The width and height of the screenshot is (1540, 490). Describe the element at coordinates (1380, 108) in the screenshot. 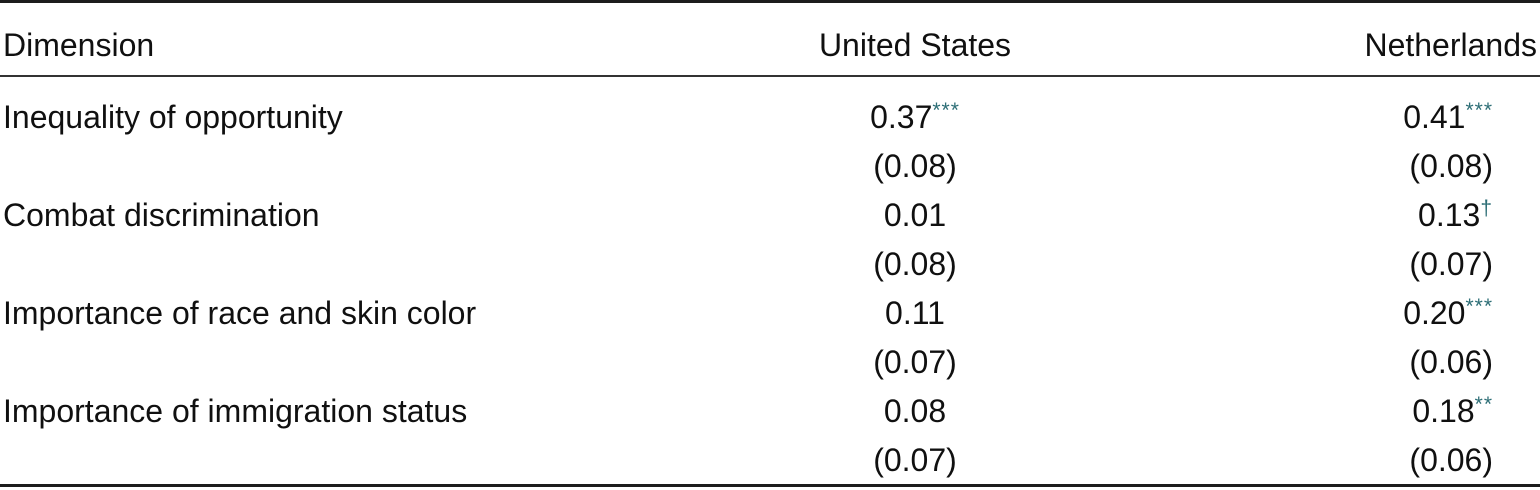

I see `estimate-cell: 0.41***` at that location.